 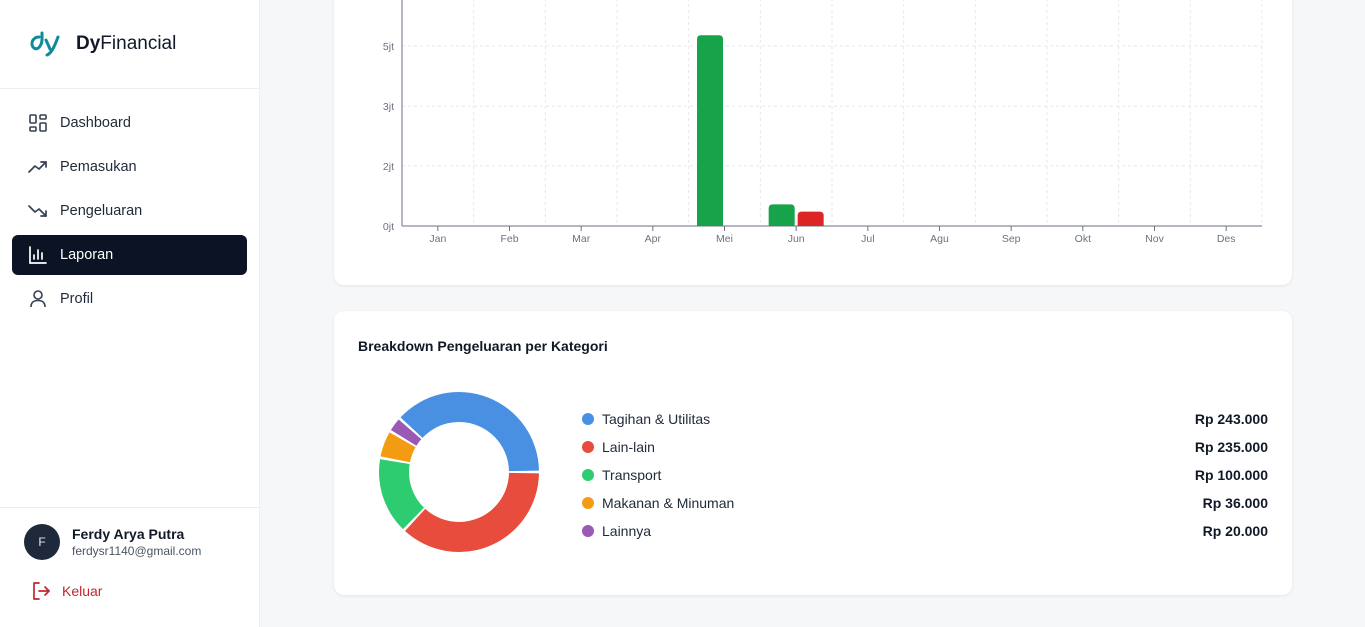 What do you see at coordinates (925, 531) in the screenshot?
I see `legend-item: Lainnya Rp 20.000` at bounding box center [925, 531].